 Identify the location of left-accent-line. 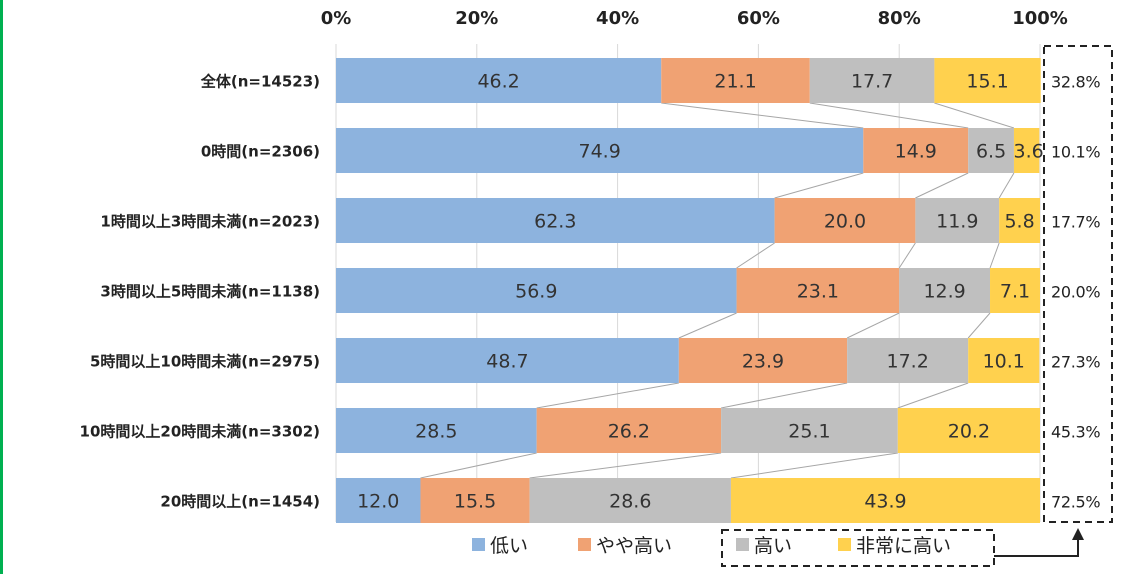
(1, 287).